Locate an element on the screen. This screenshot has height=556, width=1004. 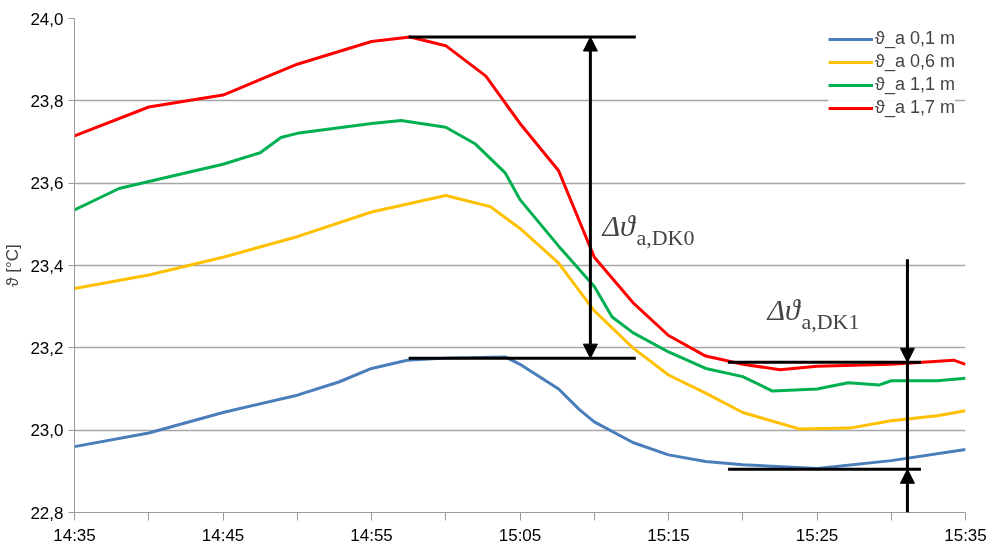
y-tick-label: 23,8 is located at coordinates (47, 101).